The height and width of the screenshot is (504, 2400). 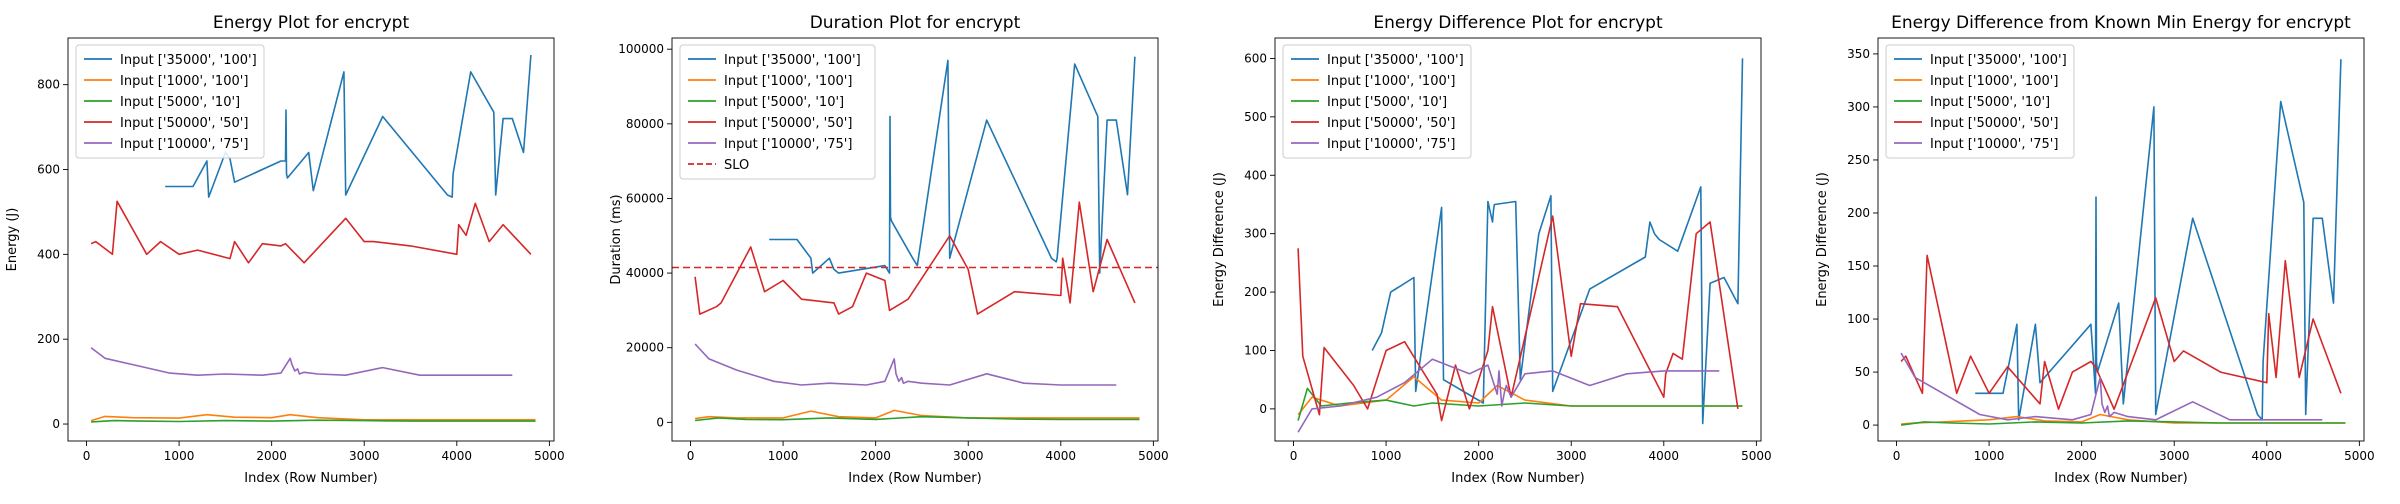 What do you see at coordinates (48, 170) in the screenshot?
I see `y-tick-label: 600` at bounding box center [48, 170].